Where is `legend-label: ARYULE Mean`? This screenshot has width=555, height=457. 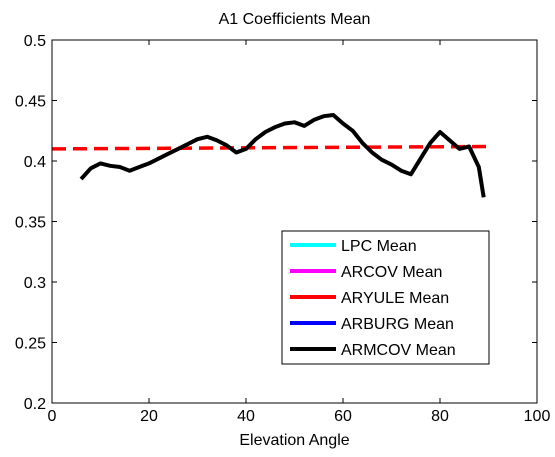
legend-label: ARYULE Mean is located at coordinates (395, 298).